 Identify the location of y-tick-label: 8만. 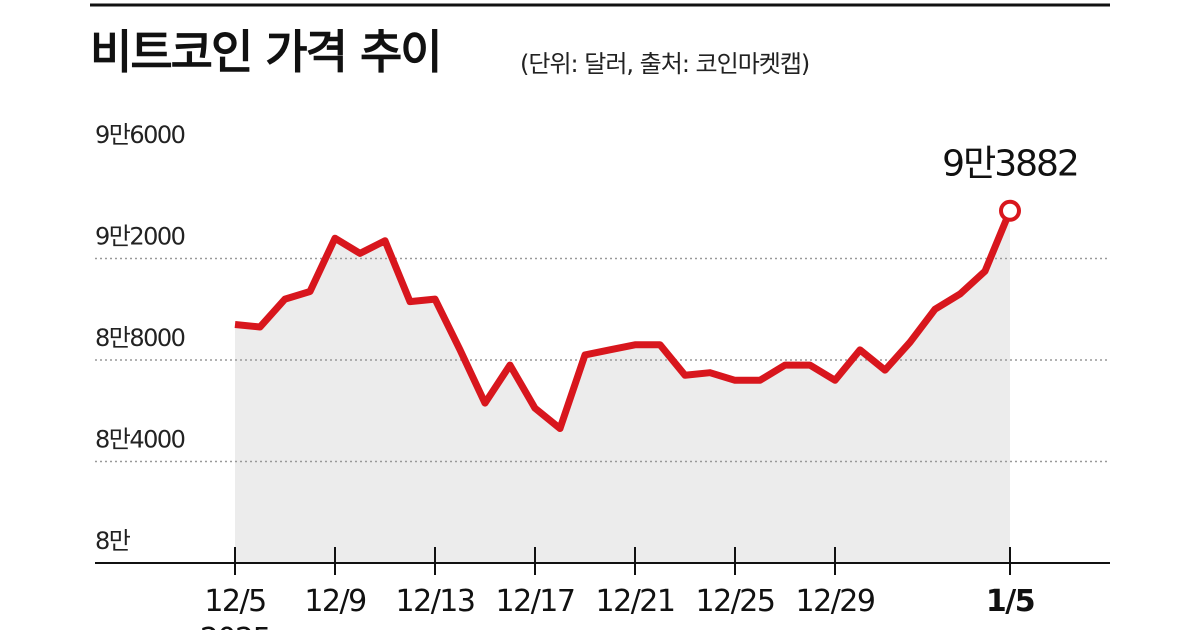
(113, 541).